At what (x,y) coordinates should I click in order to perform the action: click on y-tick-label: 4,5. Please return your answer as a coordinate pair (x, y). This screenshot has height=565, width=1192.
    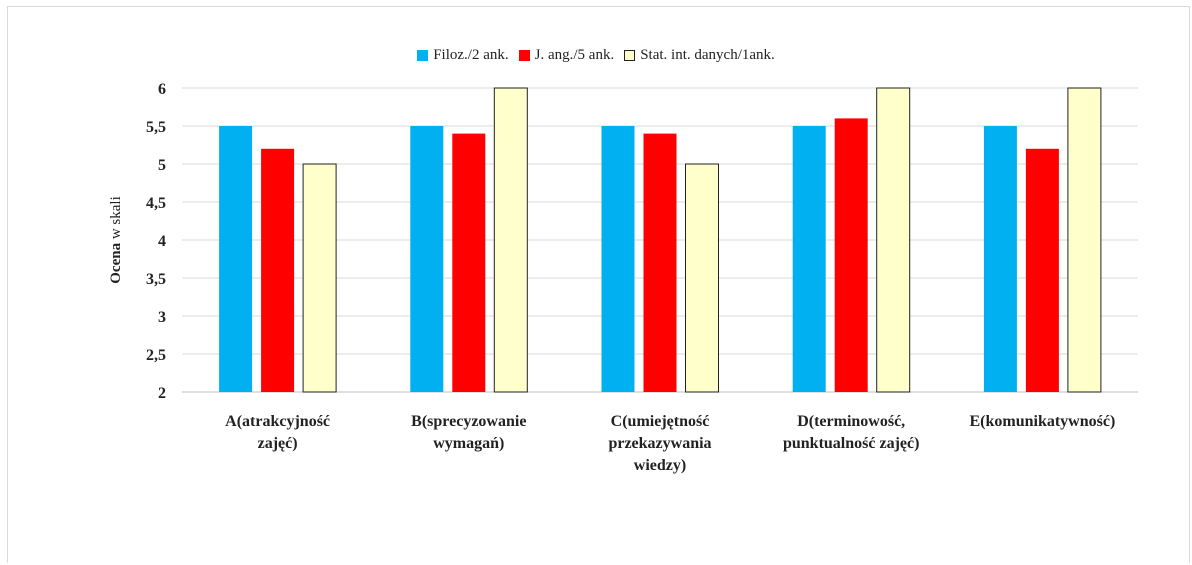
    Looking at the image, I should click on (156, 203).